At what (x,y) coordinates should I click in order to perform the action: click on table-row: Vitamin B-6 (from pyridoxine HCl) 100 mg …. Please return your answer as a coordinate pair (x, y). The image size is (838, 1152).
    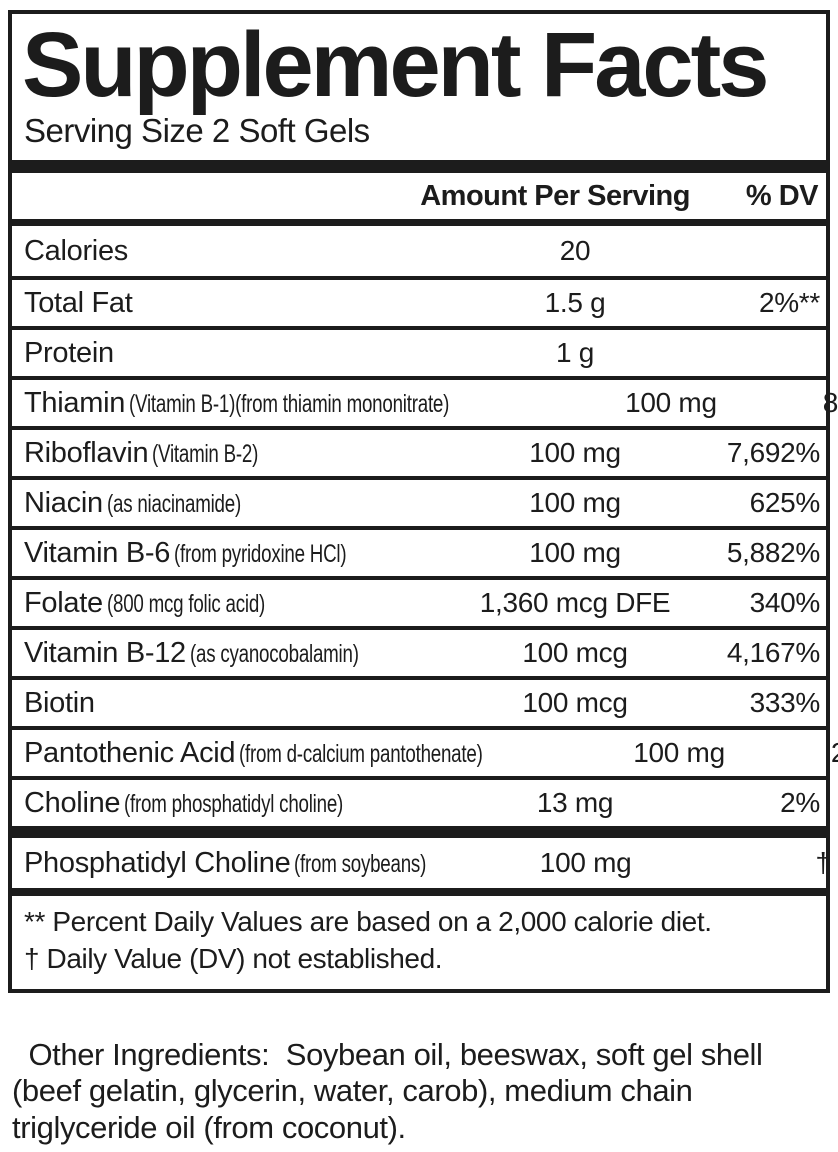
    Looking at the image, I should click on (419, 551).